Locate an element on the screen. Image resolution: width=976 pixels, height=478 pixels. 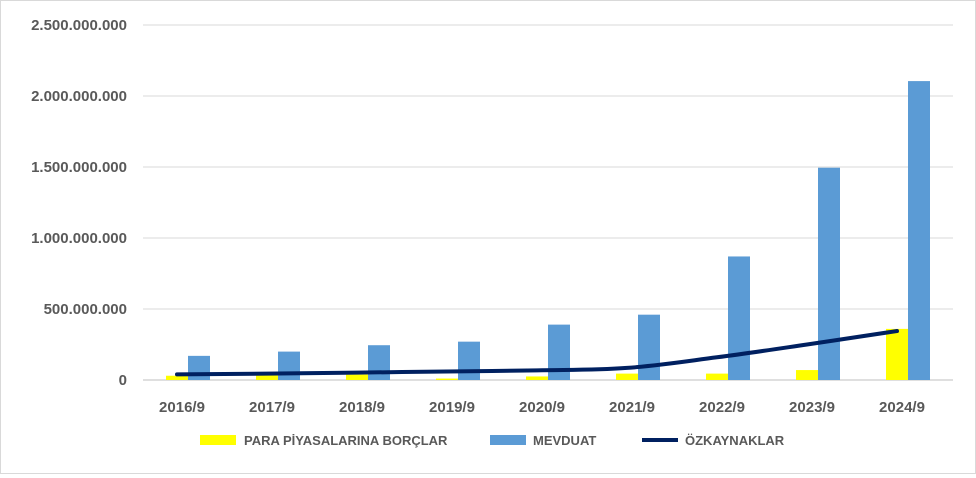
line-series is located at coordinates (537, 353).